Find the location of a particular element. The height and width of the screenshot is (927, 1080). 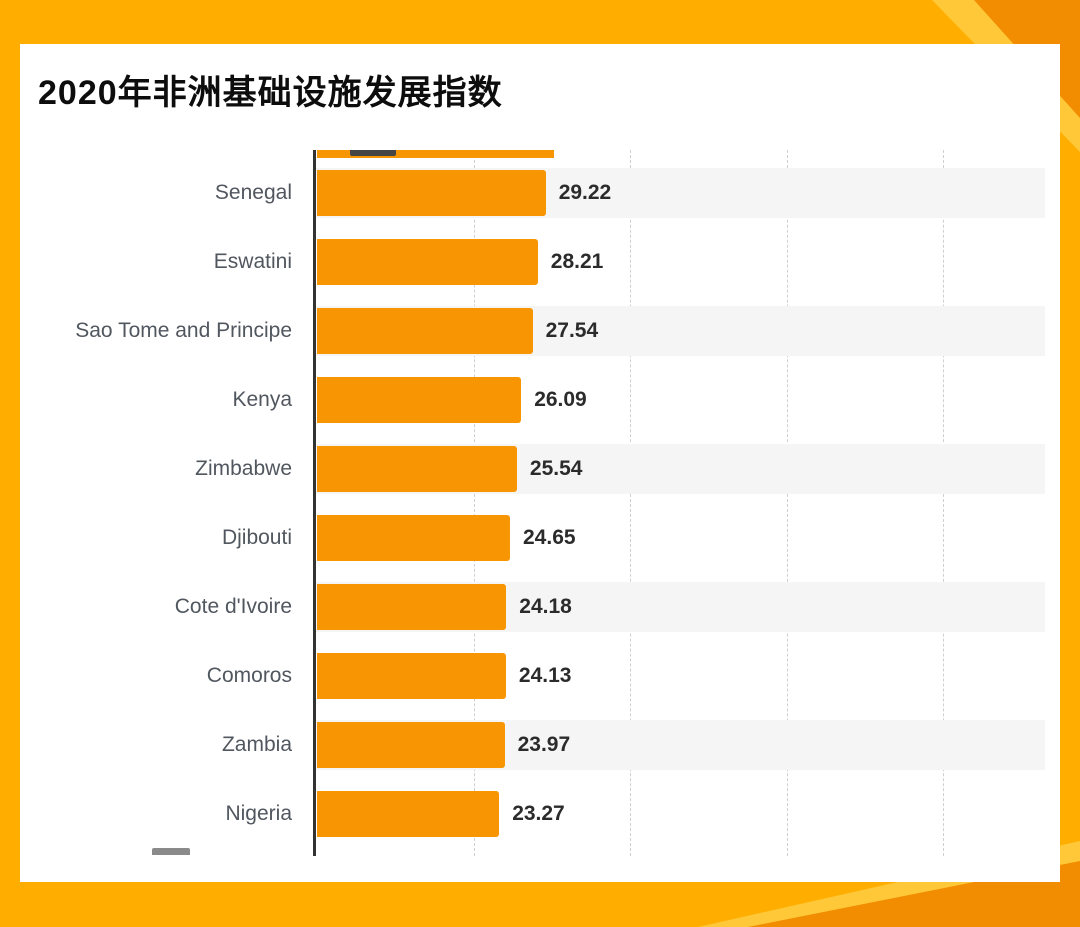

value-label: 29.22 is located at coordinates (585, 192).